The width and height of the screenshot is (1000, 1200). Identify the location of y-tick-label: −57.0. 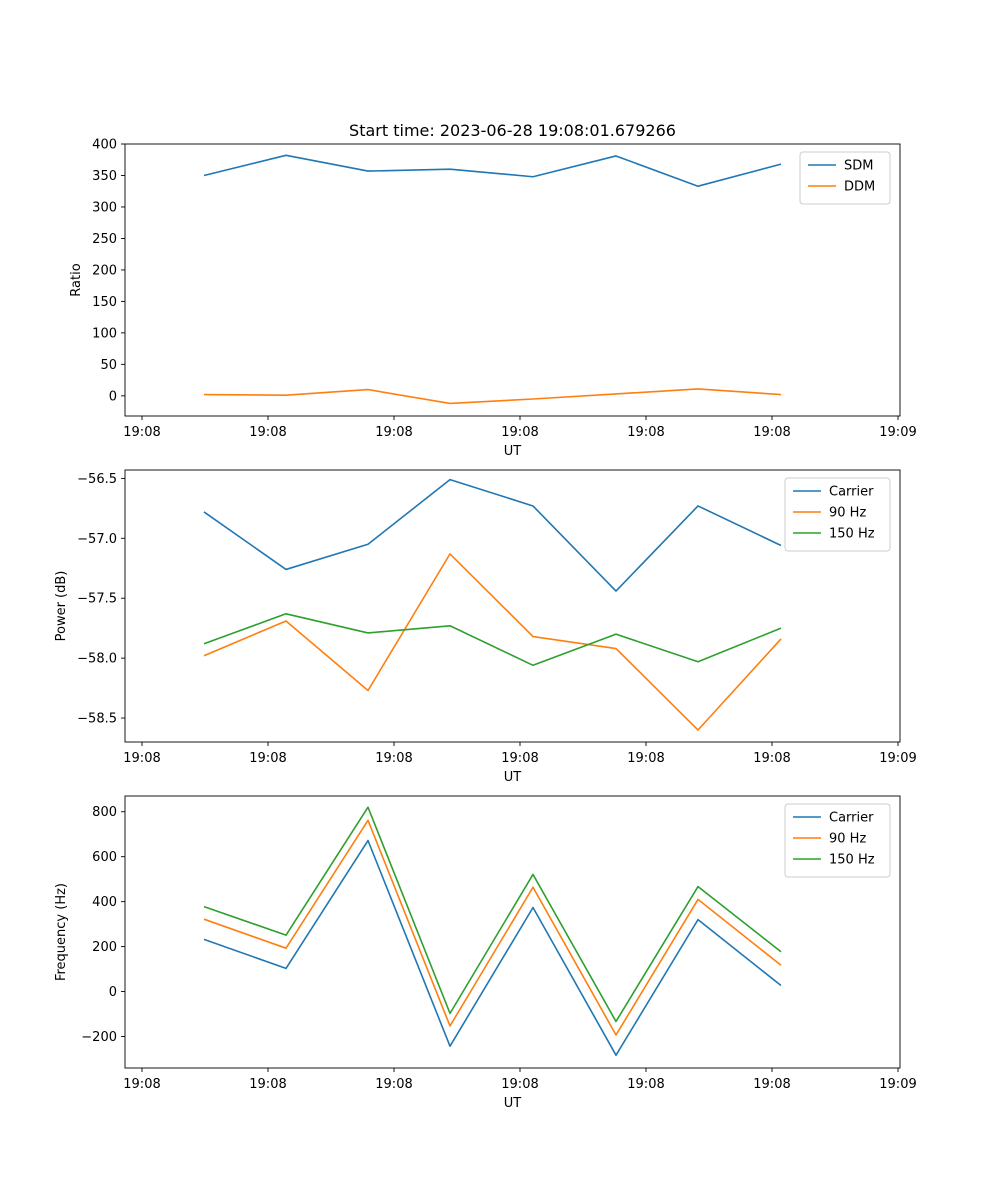
(97, 539).